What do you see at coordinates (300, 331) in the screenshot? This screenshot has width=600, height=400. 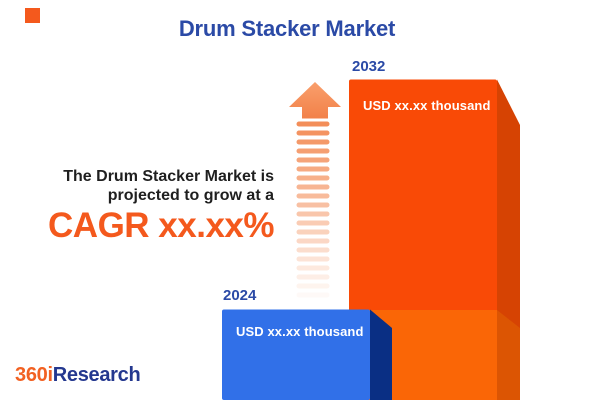 I see `bar-value-2024: USD xx.xx thousand` at bounding box center [300, 331].